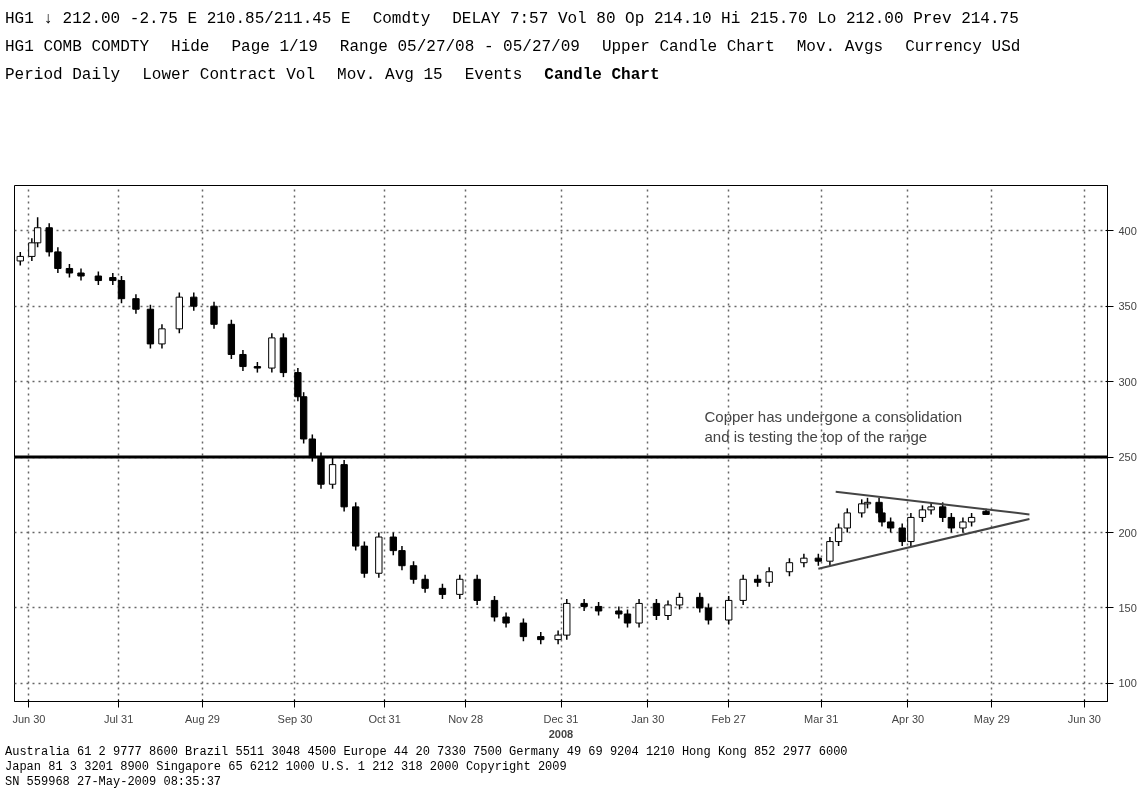 The image size is (1139, 795). What do you see at coordinates (190, 47) in the screenshot?
I see `text: Hide` at bounding box center [190, 47].